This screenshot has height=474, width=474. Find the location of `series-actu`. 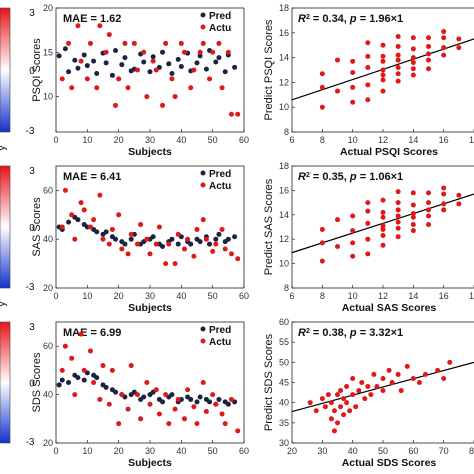

series-actu is located at coordinates (150, 227).